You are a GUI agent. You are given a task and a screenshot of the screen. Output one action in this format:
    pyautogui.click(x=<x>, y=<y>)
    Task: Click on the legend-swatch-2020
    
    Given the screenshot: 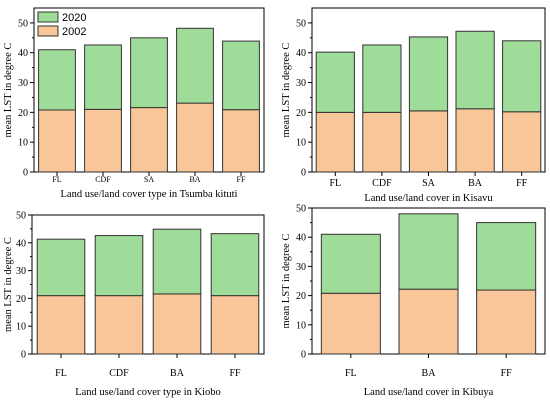 What is the action you would take?
    pyautogui.click(x=48, y=17)
    